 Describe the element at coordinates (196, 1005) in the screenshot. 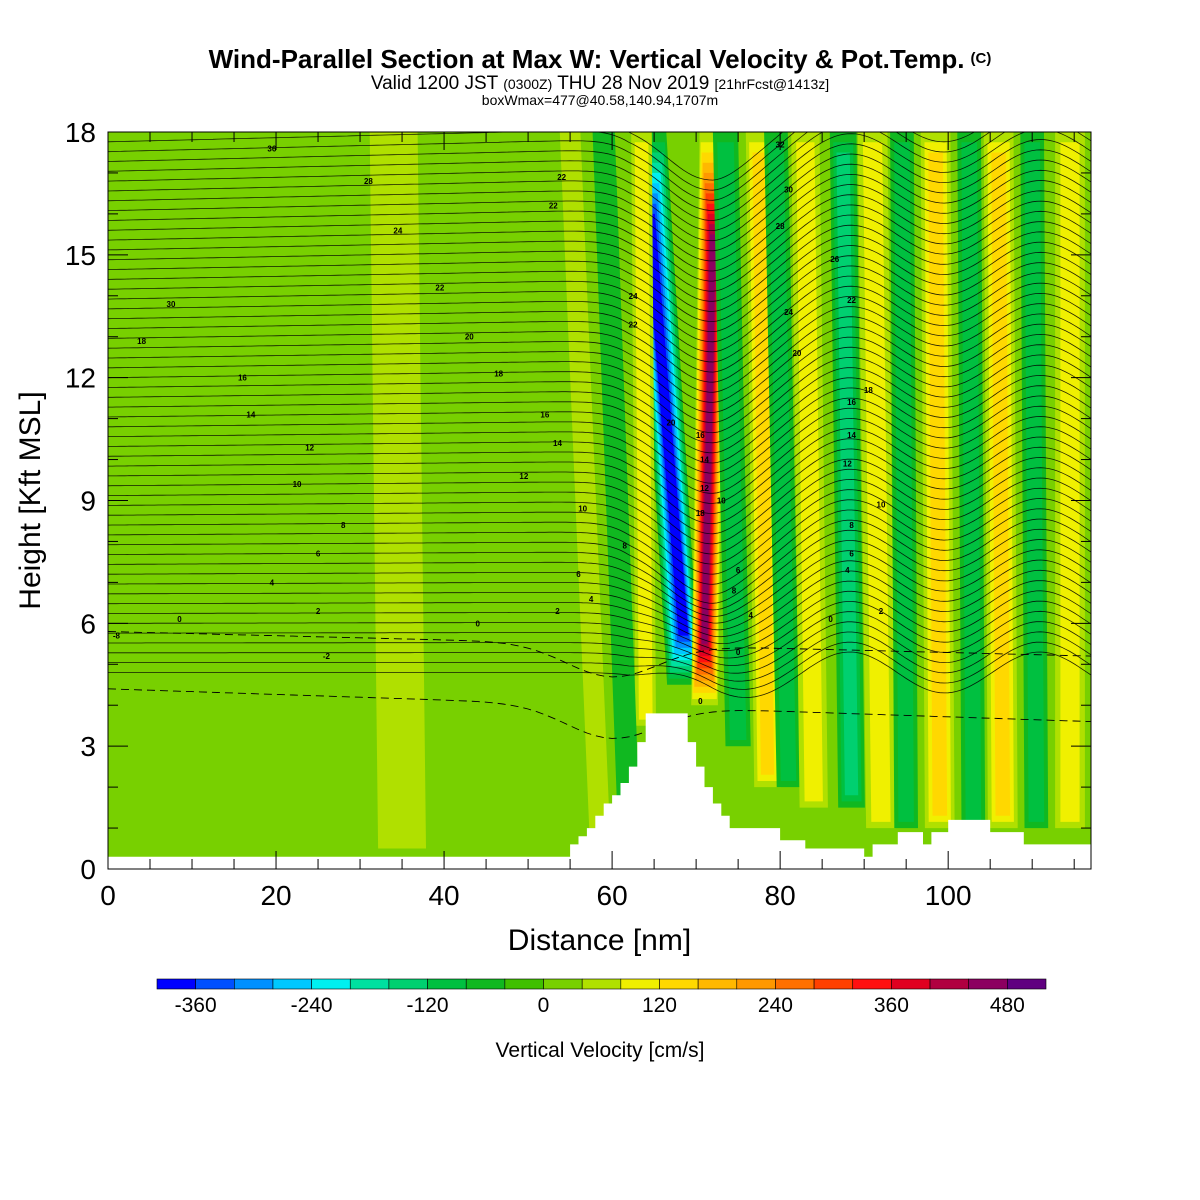

I see `colorbar-tick--360: -360` at that location.